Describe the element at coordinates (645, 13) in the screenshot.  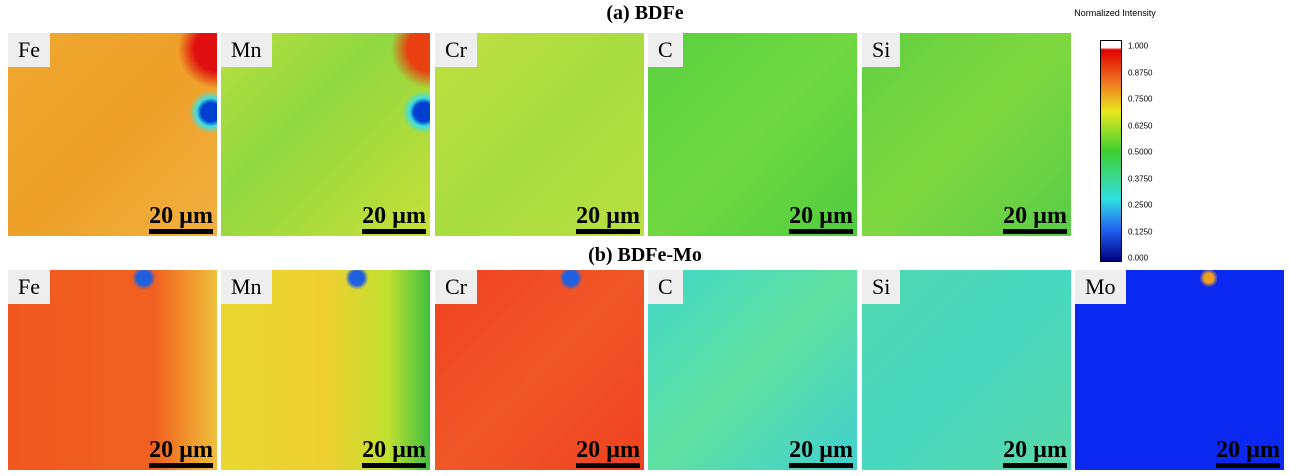
I see `row-title: (a) BDFe` at that location.